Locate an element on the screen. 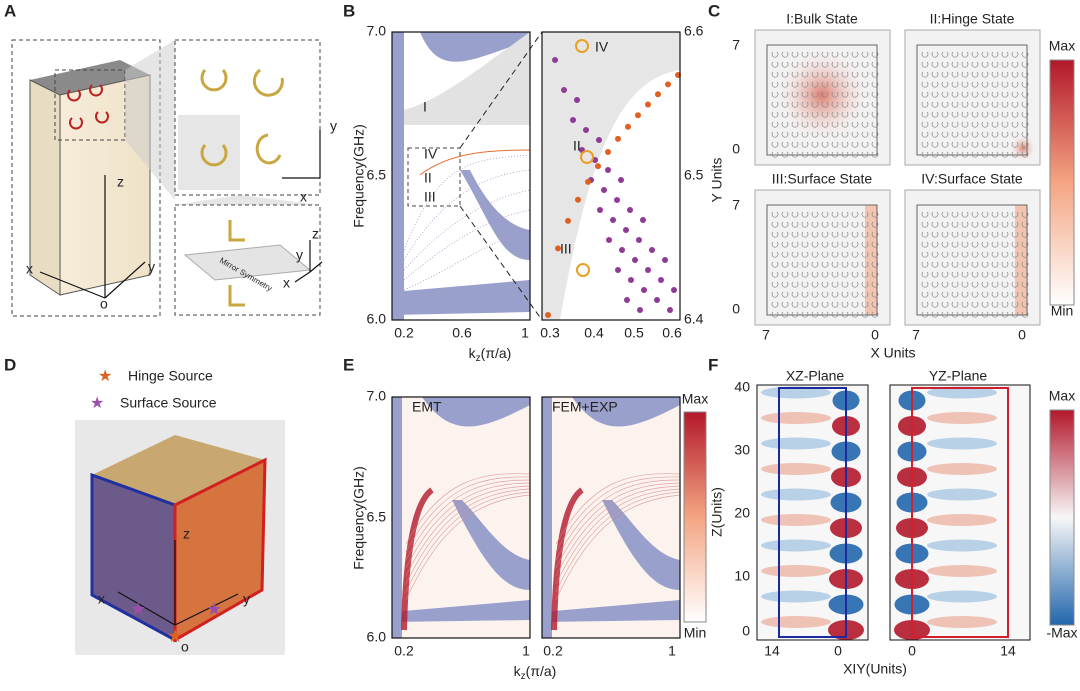  y-tick-label: 6.5 is located at coordinates (377, 517).